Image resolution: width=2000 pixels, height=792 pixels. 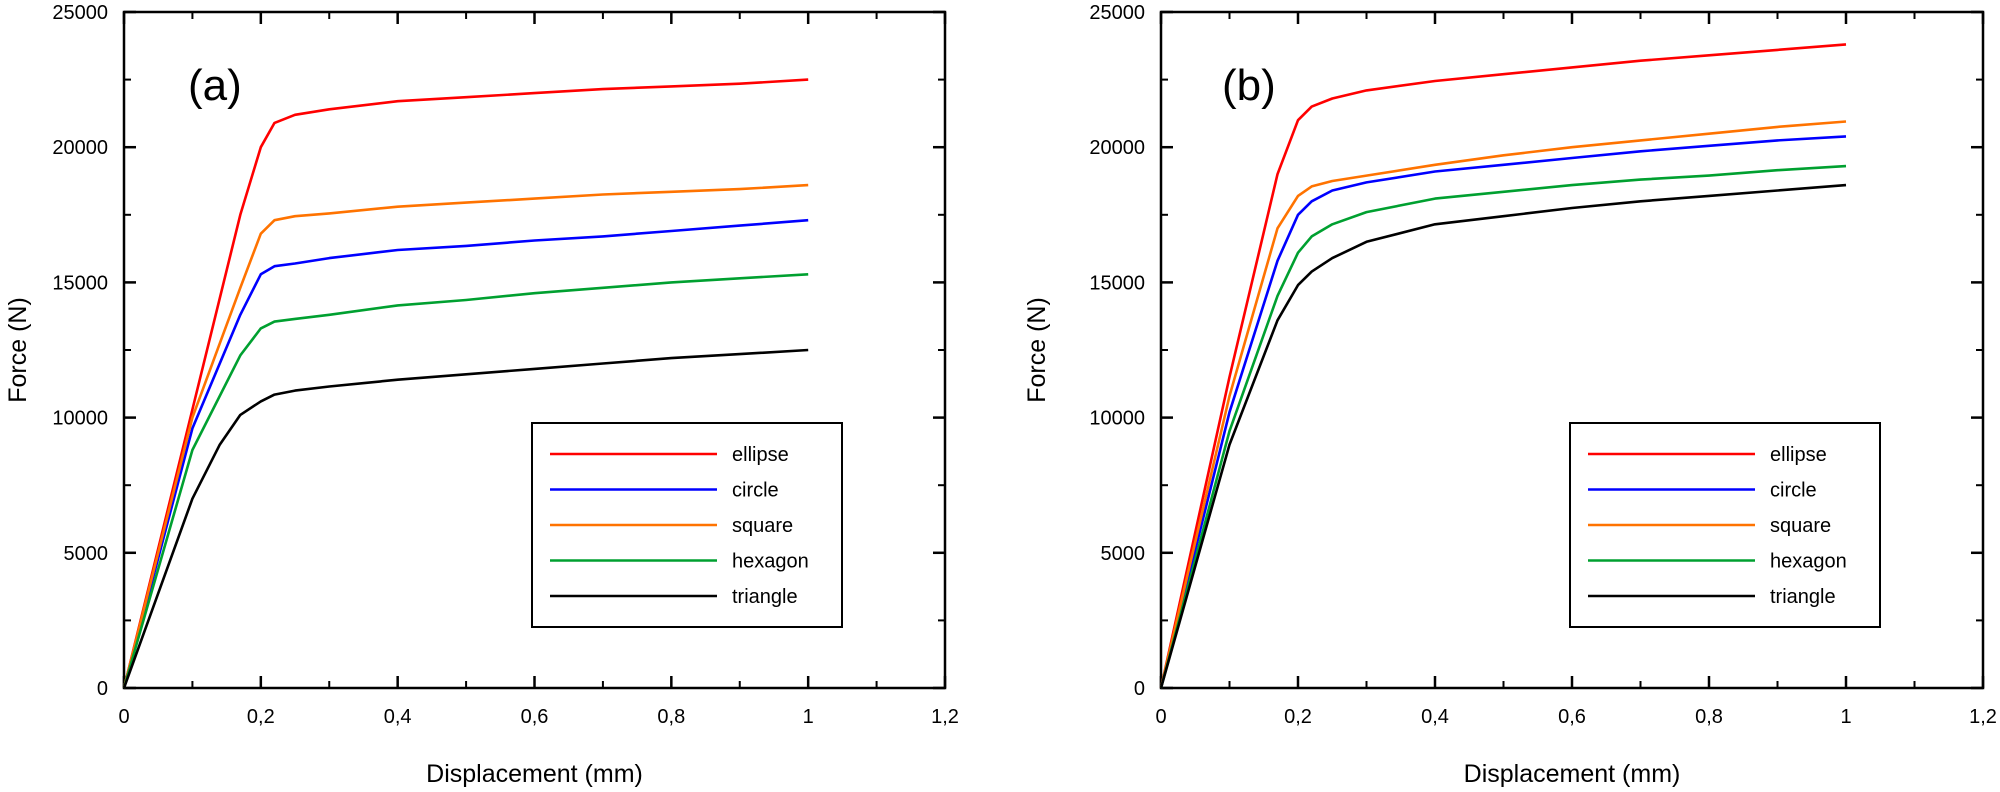 What do you see at coordinates (215, 85) in the screenshot?
I see `panel-label: (a)` at bounding box center [215, 85].